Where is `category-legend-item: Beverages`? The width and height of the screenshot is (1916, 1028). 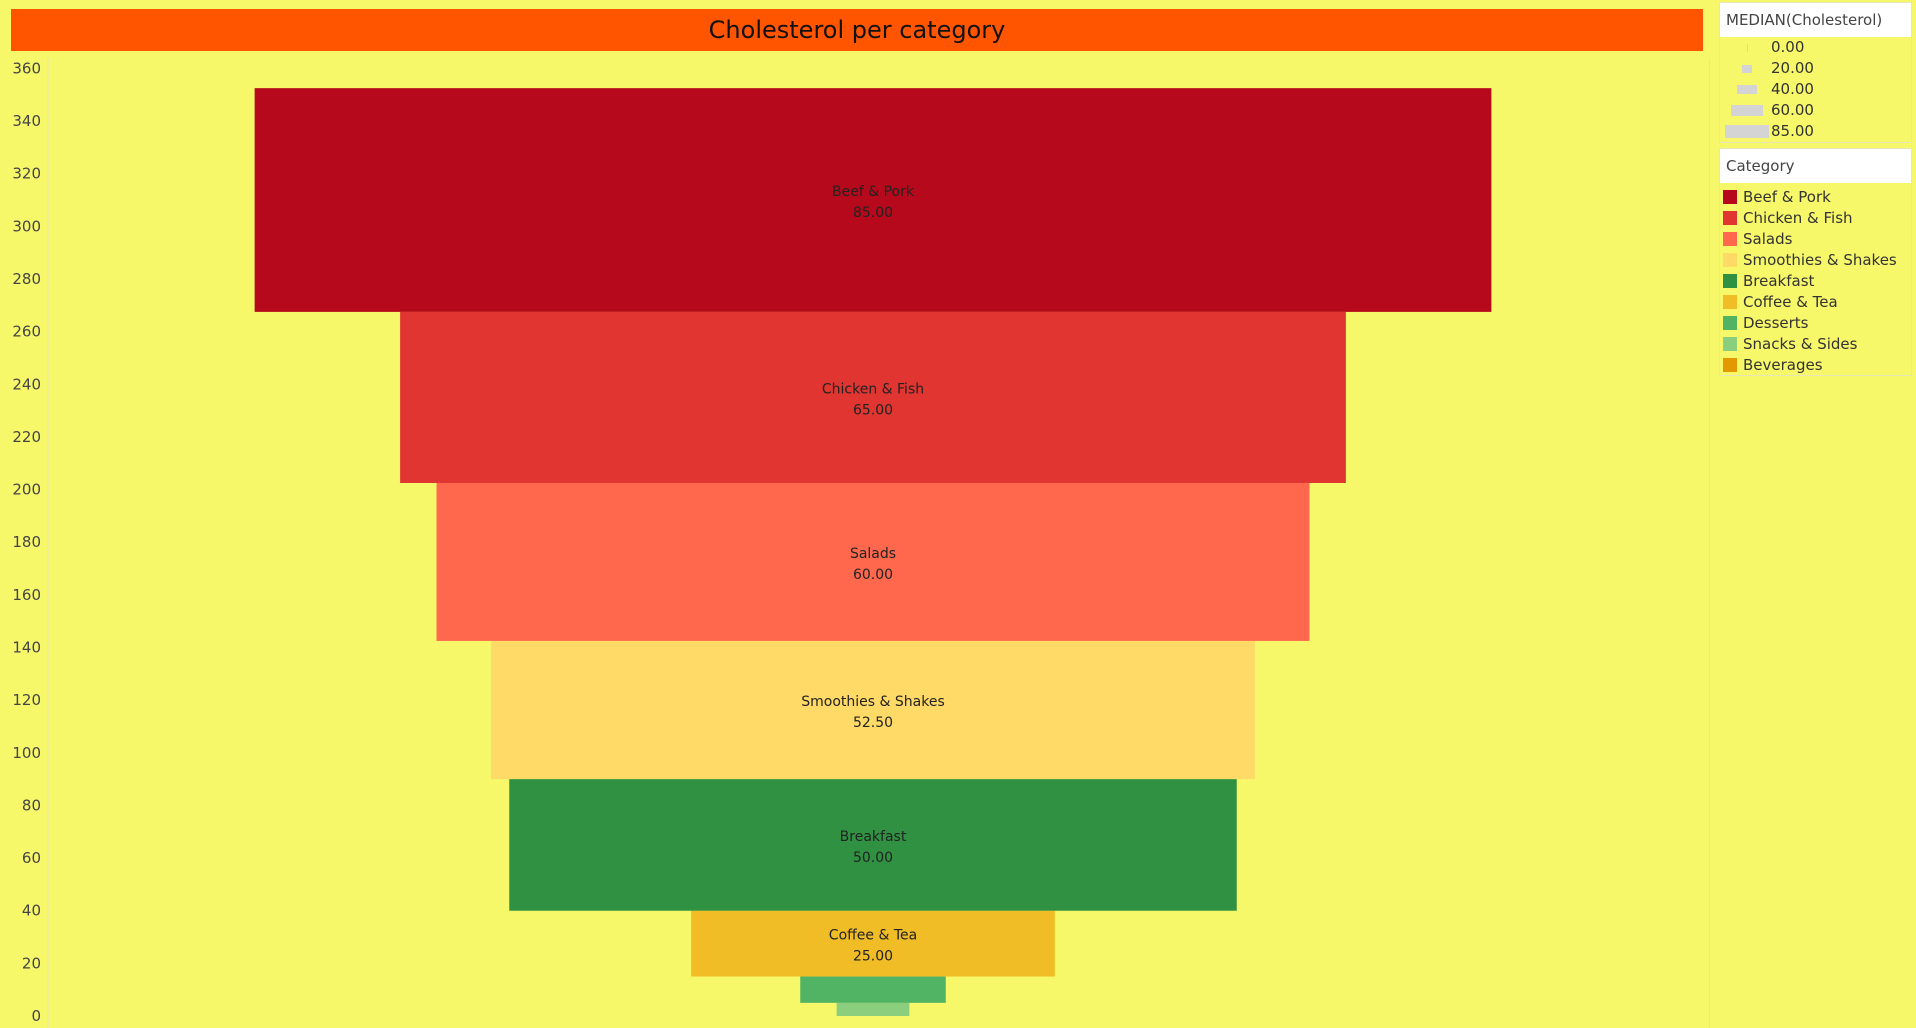
category-legend-item: Beverages is located at coordinates (1815, 364).